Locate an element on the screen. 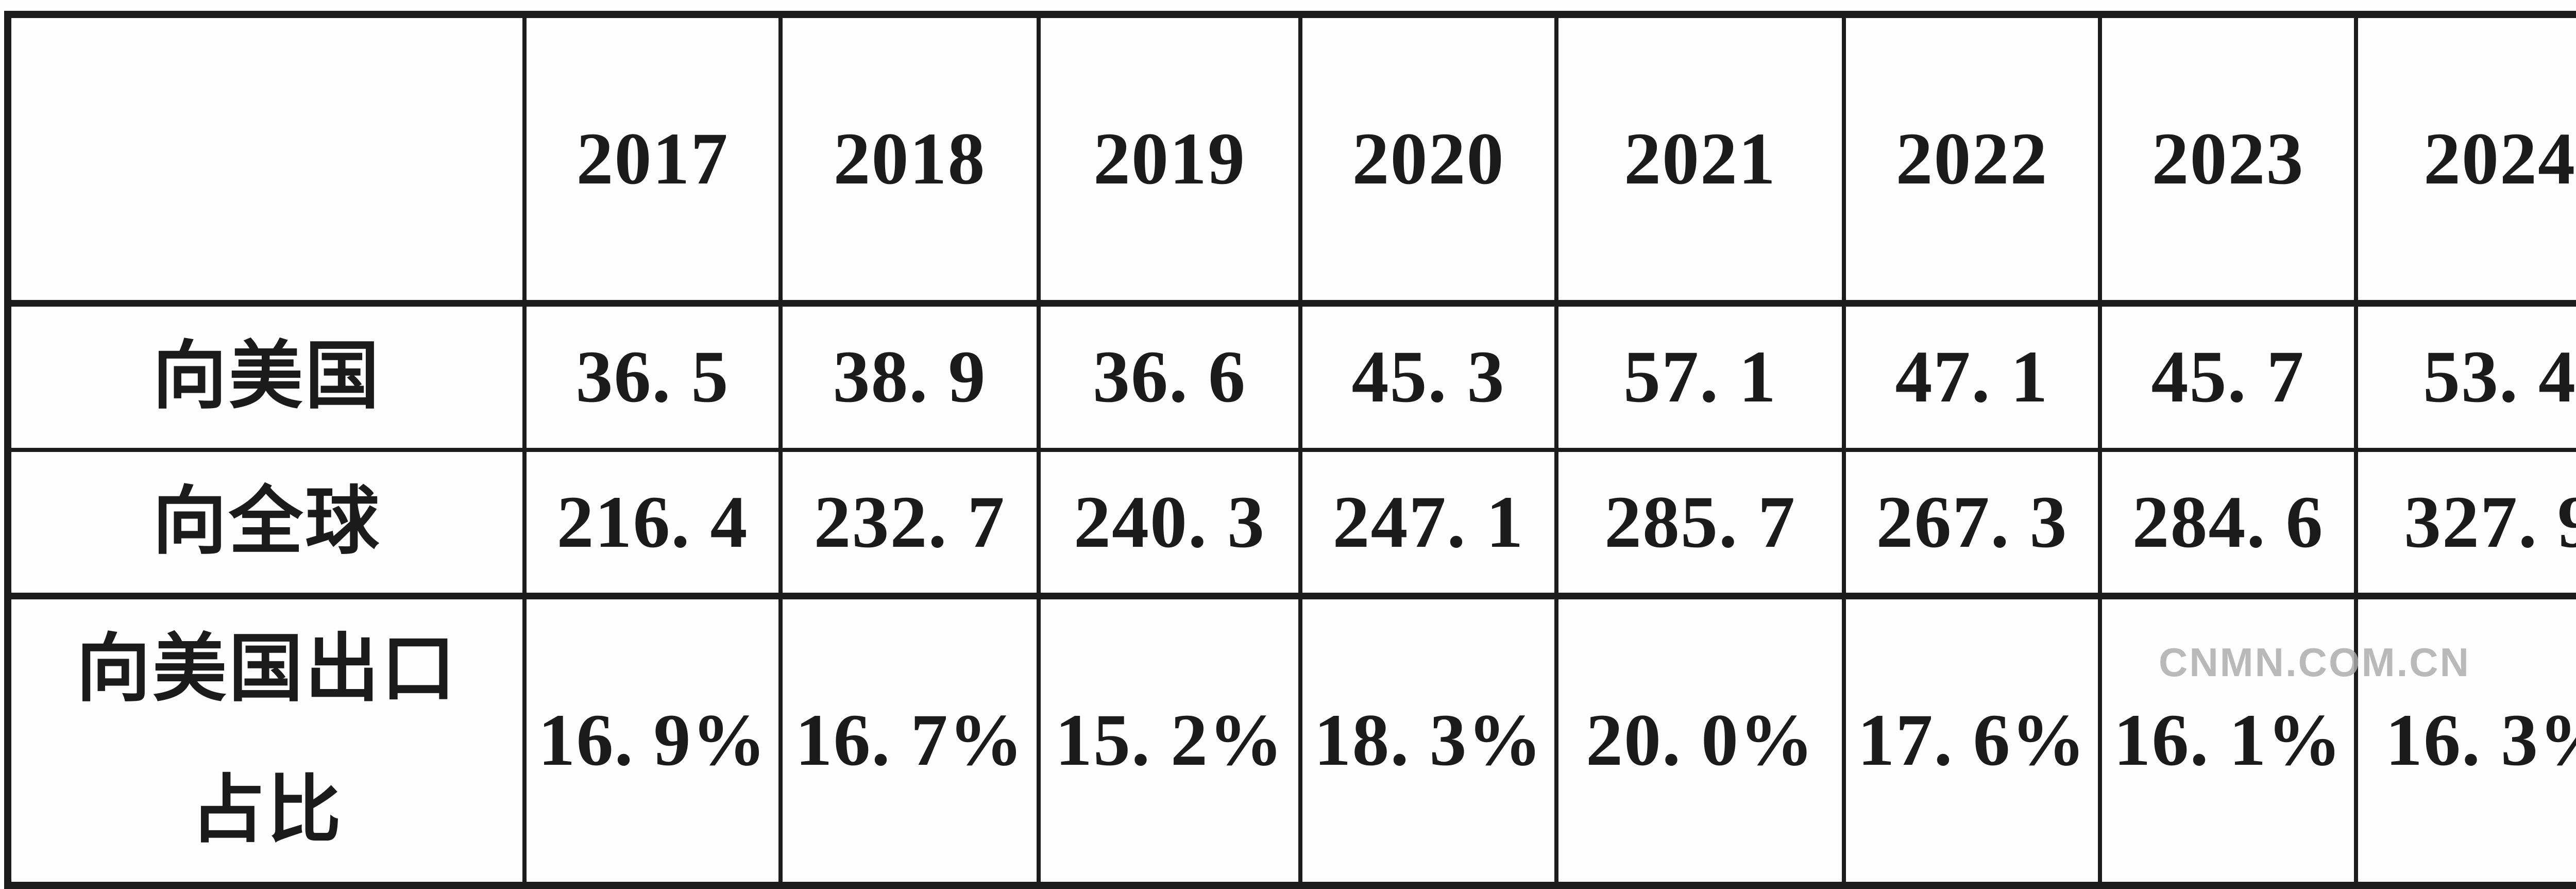 The width and height of the screenshot is (2576, 889). watermark-text: CNMN.COM.CN is located at coordinates (2314, 662).